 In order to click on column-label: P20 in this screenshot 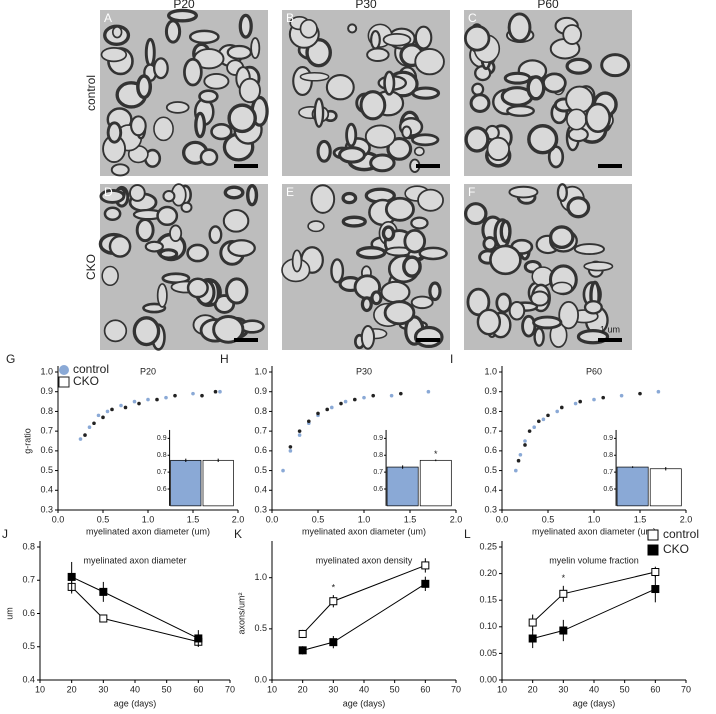, I will do `click(184, 5)`.